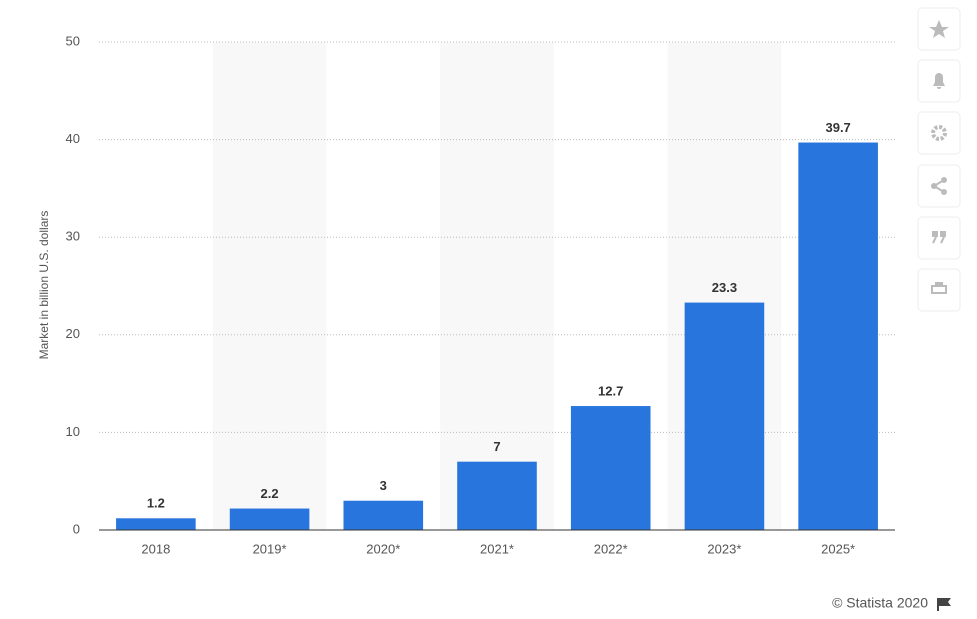 The width and height of the screenshot is (977, 619). Describe the element at coordinates (73, 138) in the screenshot. I see `y-tick-label: 40` at that location.